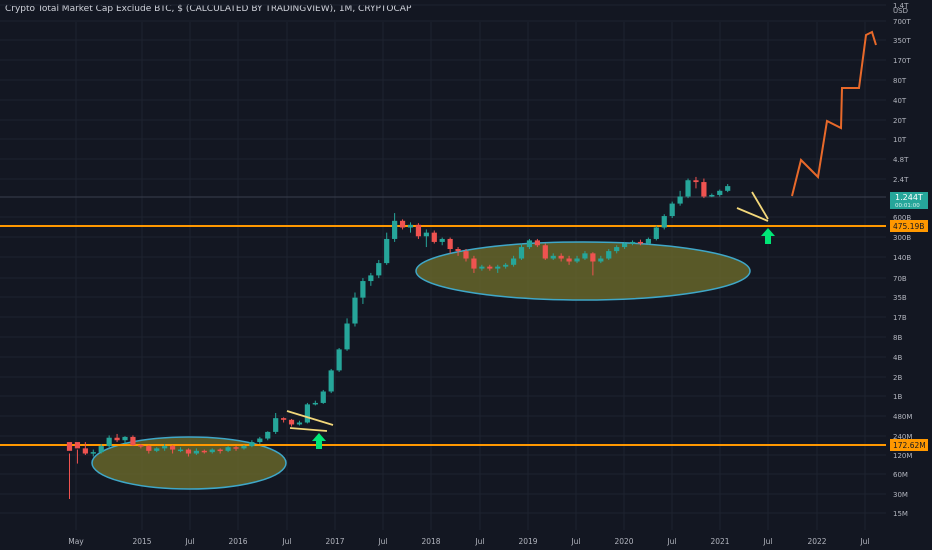 The width and height of the screenshot is (932, 550). Describe the element at coordinates (141, 541) in the screenshot. I see `x-tick-label: 2015` at that location.